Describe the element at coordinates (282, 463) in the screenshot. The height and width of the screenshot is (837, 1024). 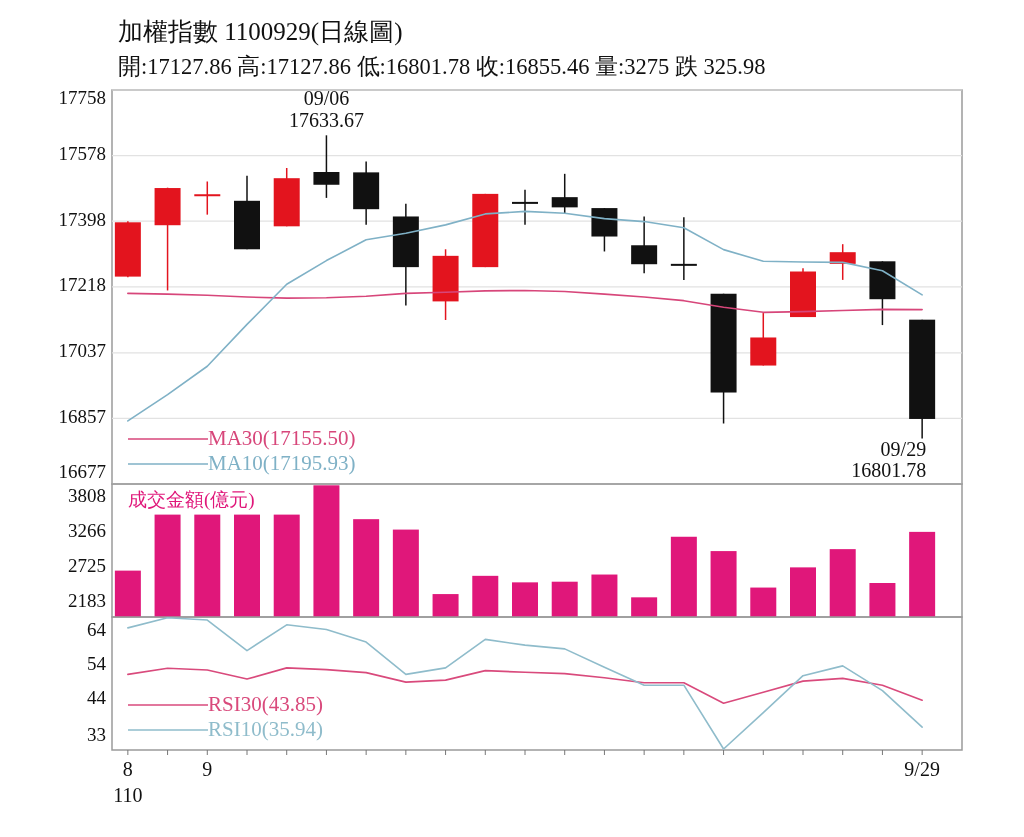
I see `legend-label: MA10(17195.93)` at that location.